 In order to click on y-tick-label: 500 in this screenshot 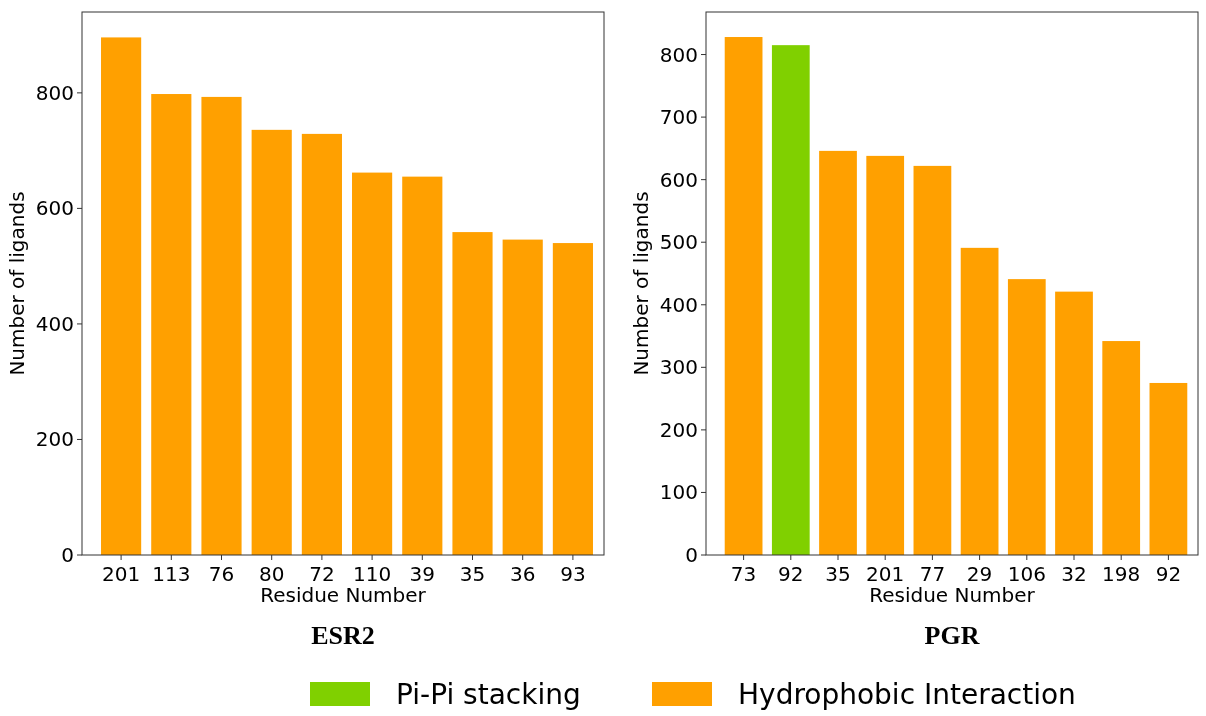, I will do `click(678, 242)`.